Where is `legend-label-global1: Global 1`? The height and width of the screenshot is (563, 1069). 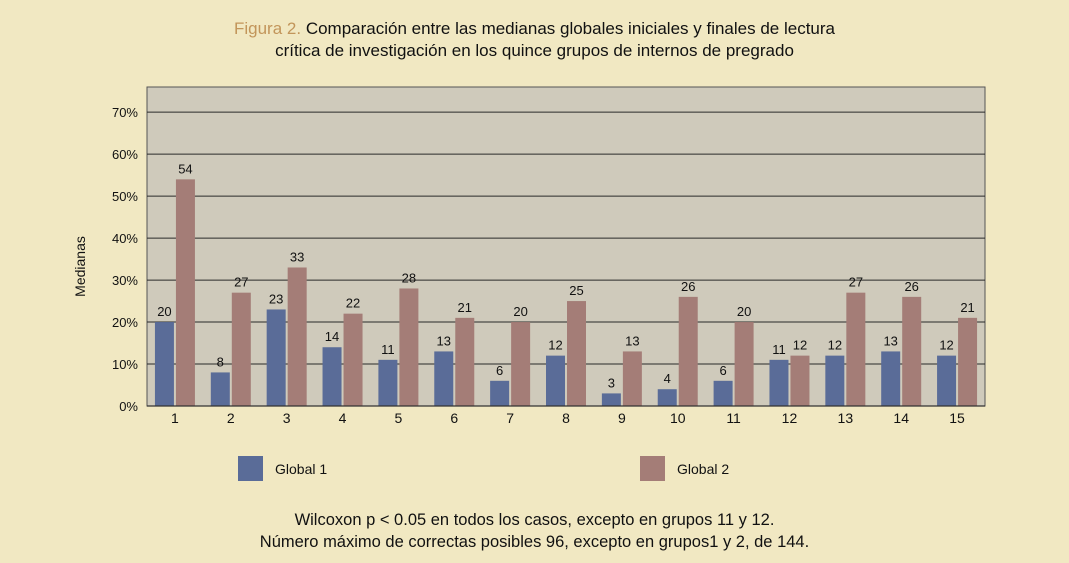
legend-label-global1: Global 1 is located at coordinates (301, 469).